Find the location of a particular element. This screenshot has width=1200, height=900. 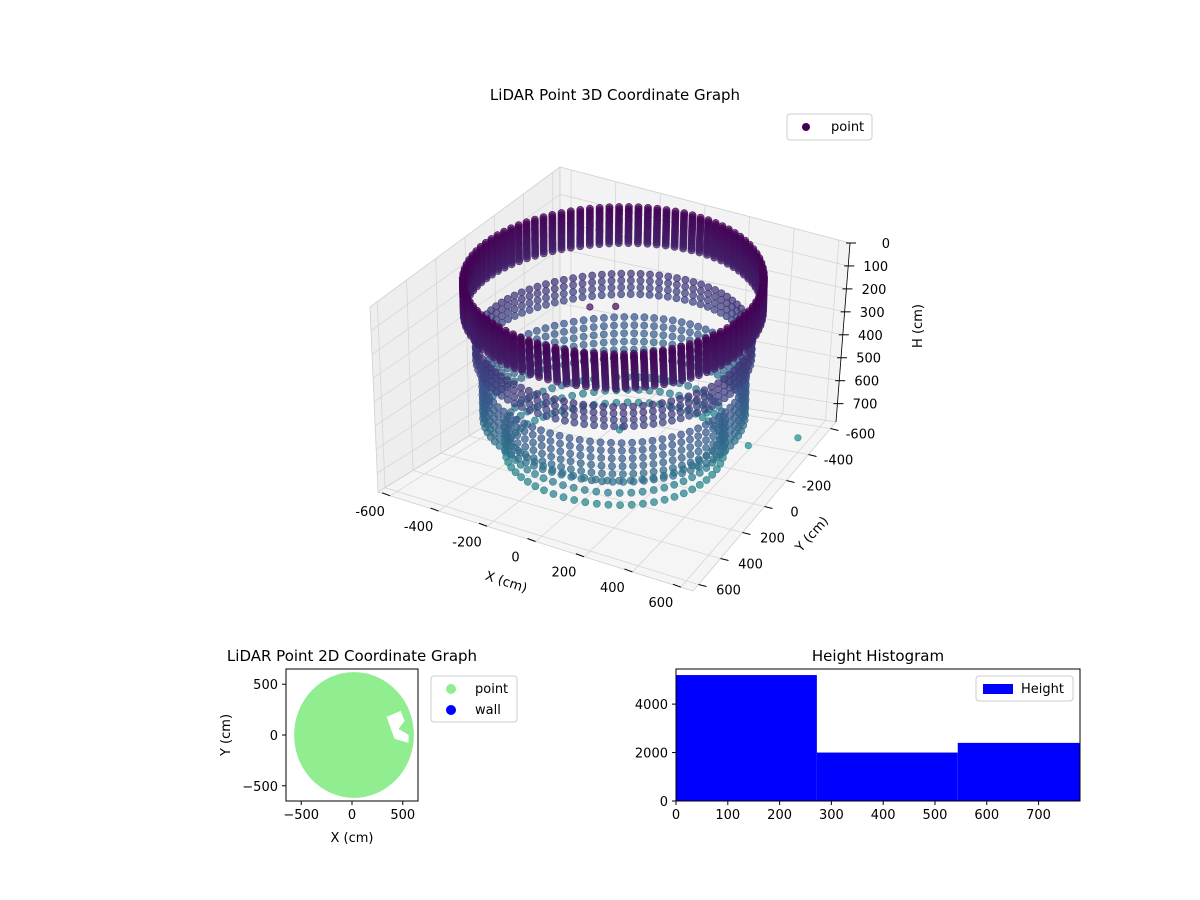

y-tick-label-2d: −500 is located at coordinates (260, 787).